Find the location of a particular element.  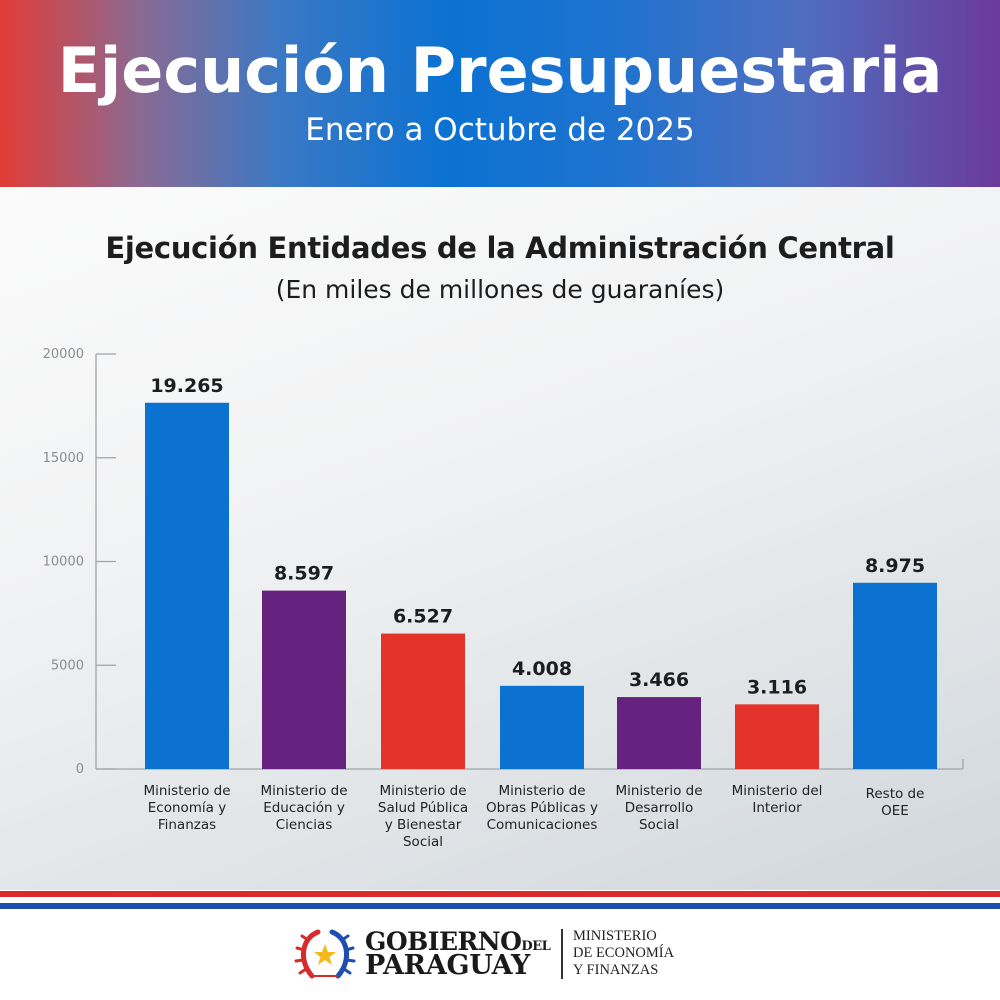

footer is located at coordinates (500, 954).